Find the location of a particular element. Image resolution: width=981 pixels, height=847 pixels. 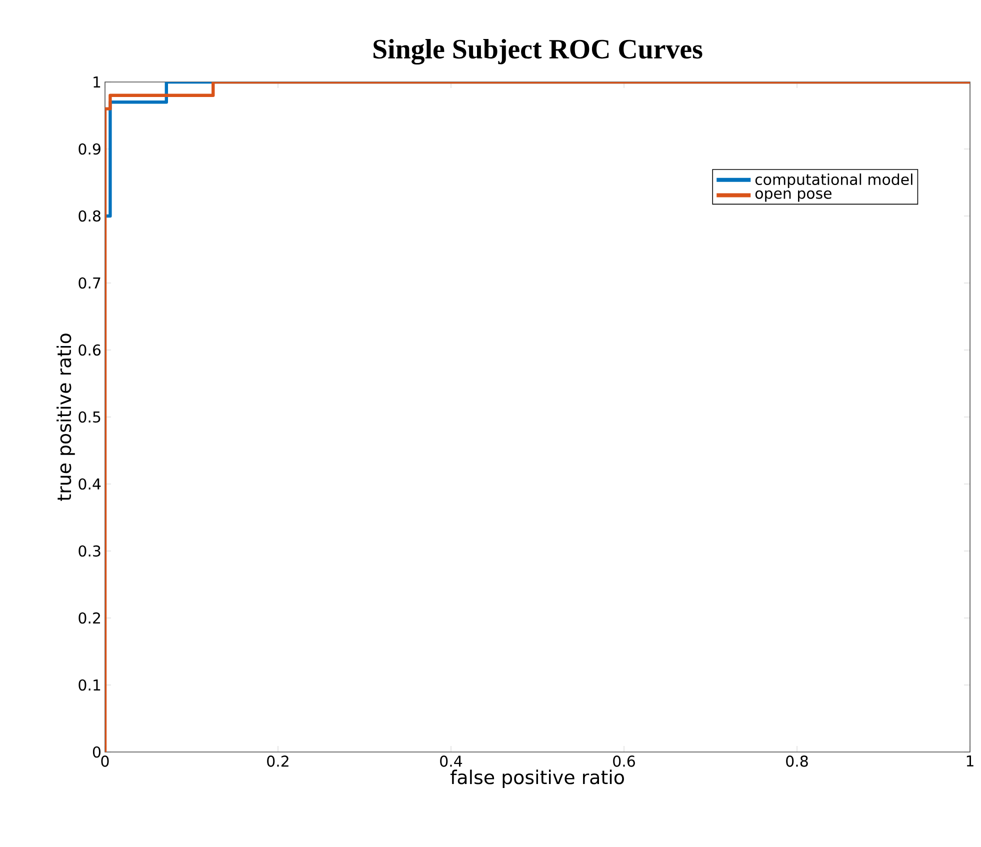

x-tick-label: 0.2 is located at coordinates (277, 761).